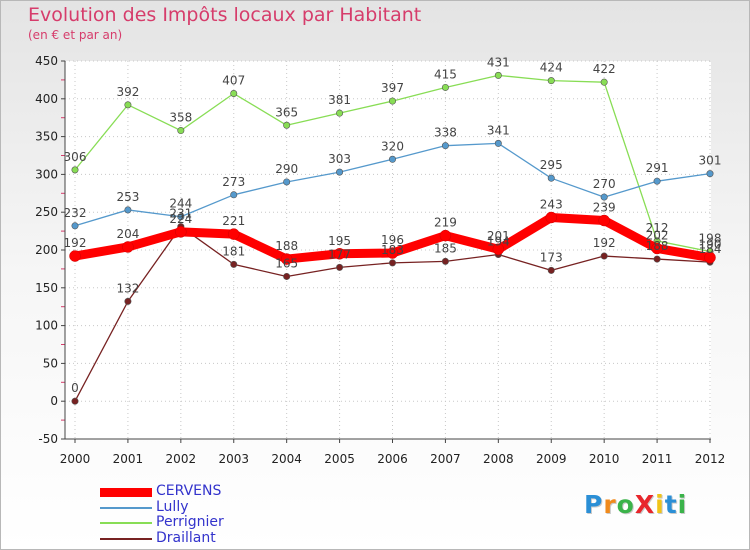 This screenshot has width=750, height=550. I want to click on data-label-perrignier: 212, so click(657, 228).